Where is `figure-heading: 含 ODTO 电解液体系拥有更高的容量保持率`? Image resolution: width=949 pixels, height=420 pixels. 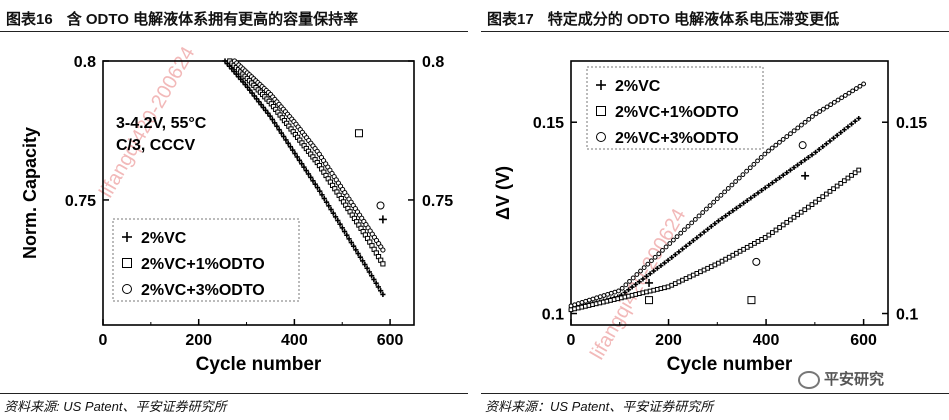 figure-heading: 含 ODTO 电解液体系拥有更高的容量保持率 is located at coordinates (212, 19).